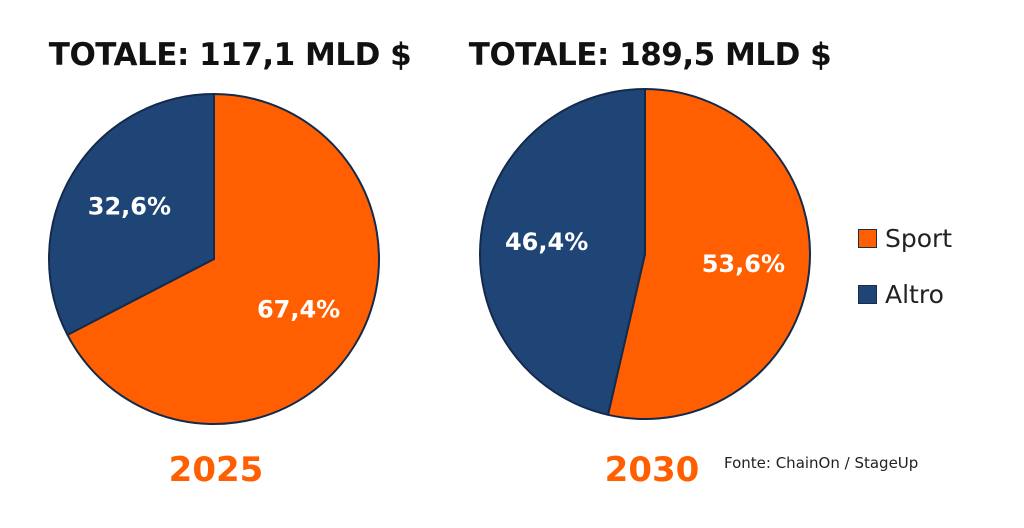 This screenshot has width=1024, height=528. Describe the element at coordinates (298, 309) in the screenshot. I see `slice-label-sport-2025: 67,4%` at that location.